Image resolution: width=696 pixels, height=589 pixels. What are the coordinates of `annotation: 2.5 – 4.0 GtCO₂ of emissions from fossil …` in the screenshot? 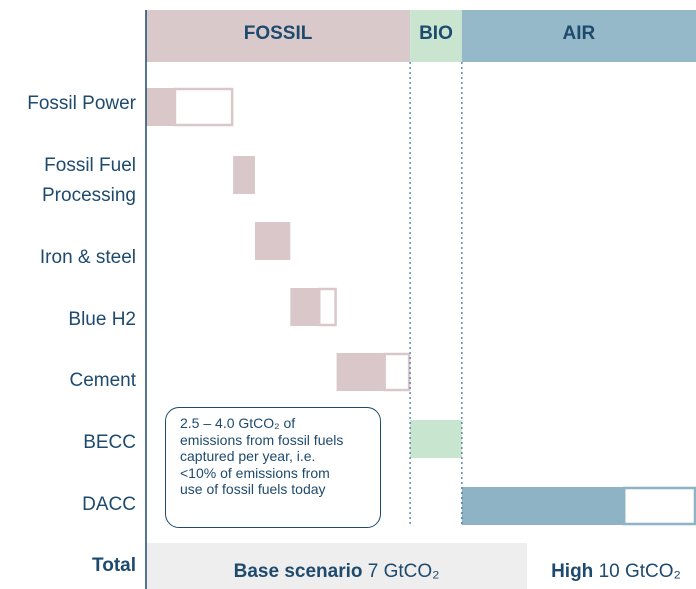 It's located at (273, 467).